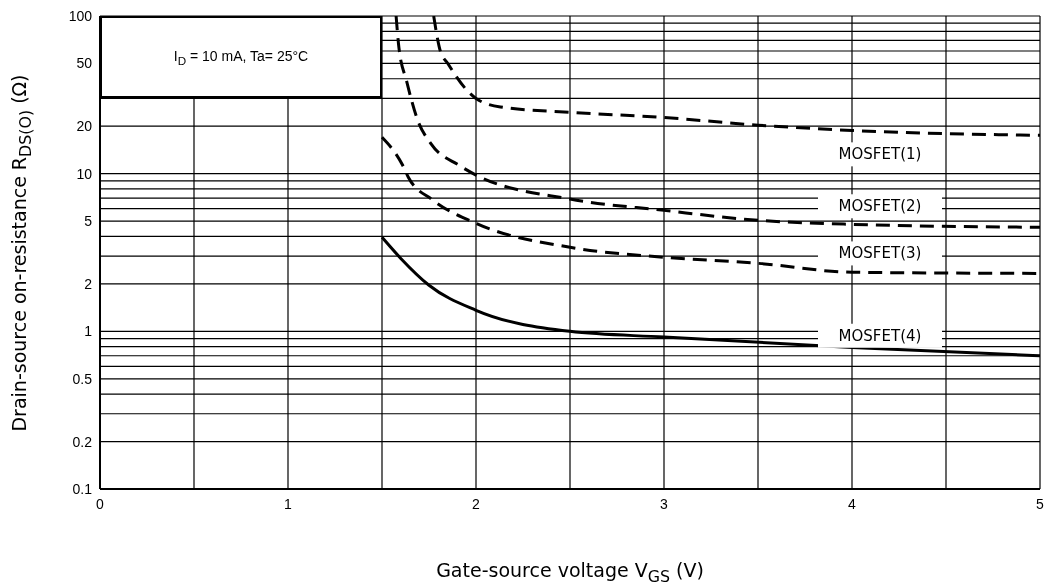 This screenshot has height=586, width=1060. I want to click on x-axis-title: Gate-source voltage V$_{GS}$ (V), so click(570, 572).